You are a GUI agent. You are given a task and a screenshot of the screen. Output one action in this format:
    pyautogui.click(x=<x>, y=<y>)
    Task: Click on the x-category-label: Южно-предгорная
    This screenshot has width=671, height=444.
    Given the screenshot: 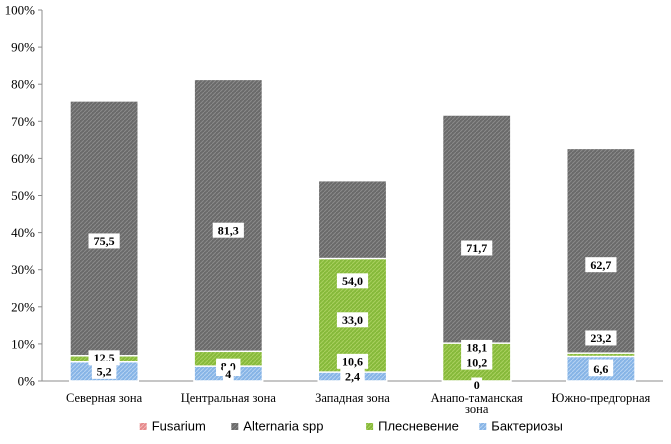 What is the action you would take?
    pyautogui.click(x=601, y=398)
    